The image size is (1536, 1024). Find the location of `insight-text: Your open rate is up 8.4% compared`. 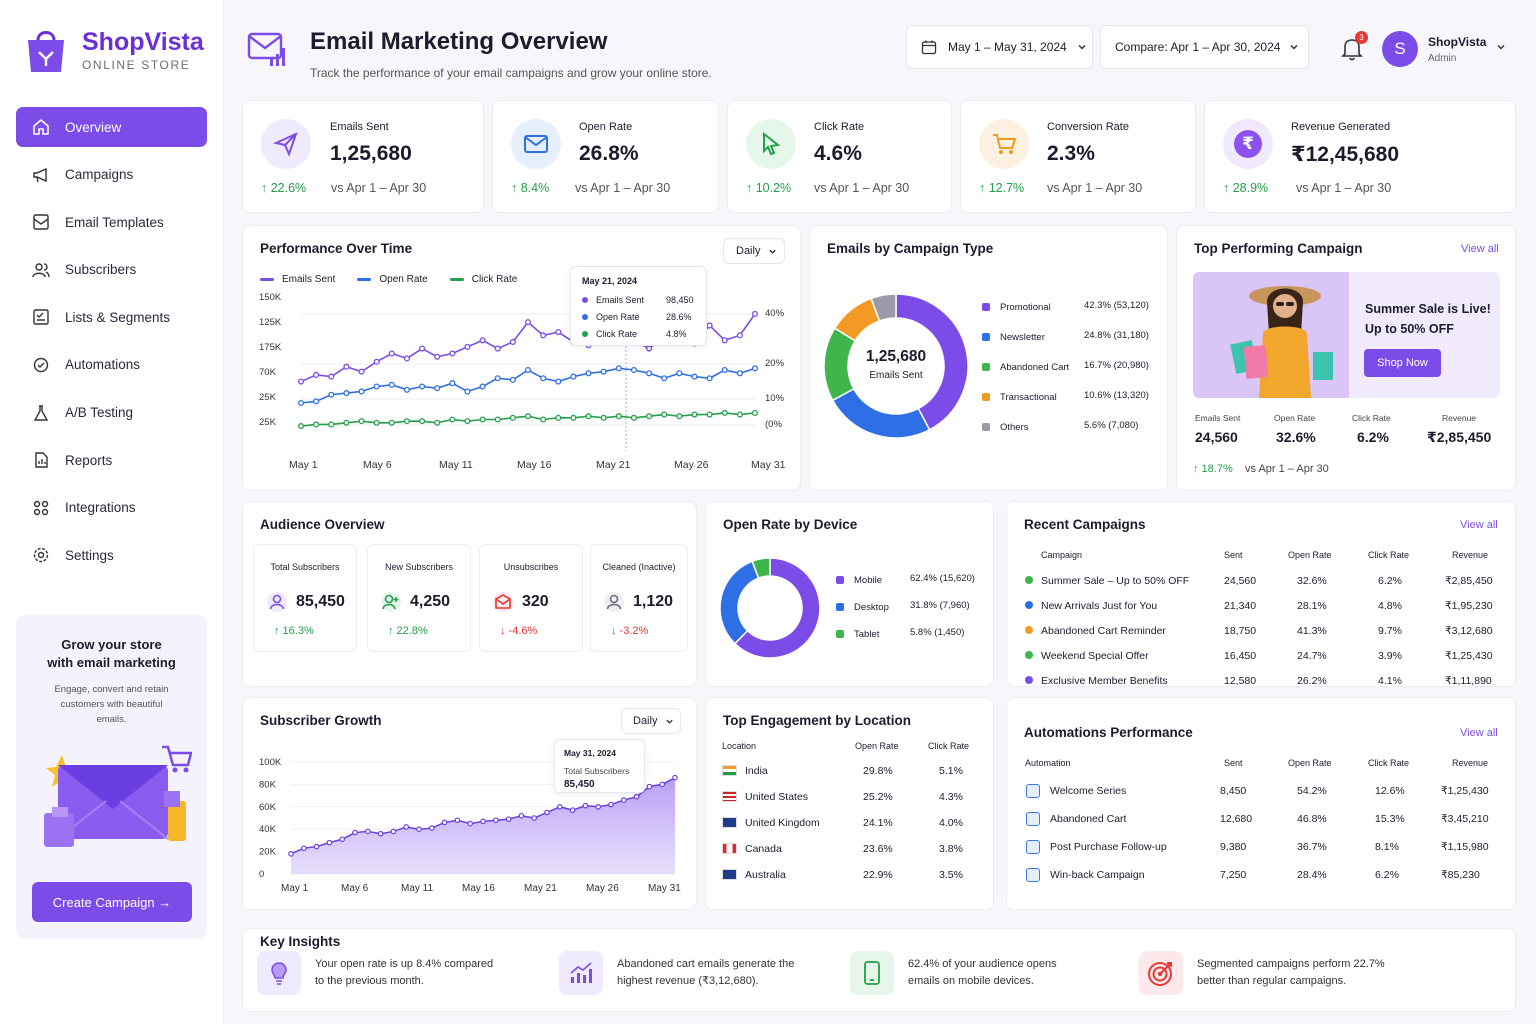

insight-text: Your open rate is up 8.4% compared is located at coordinates (404, 964).